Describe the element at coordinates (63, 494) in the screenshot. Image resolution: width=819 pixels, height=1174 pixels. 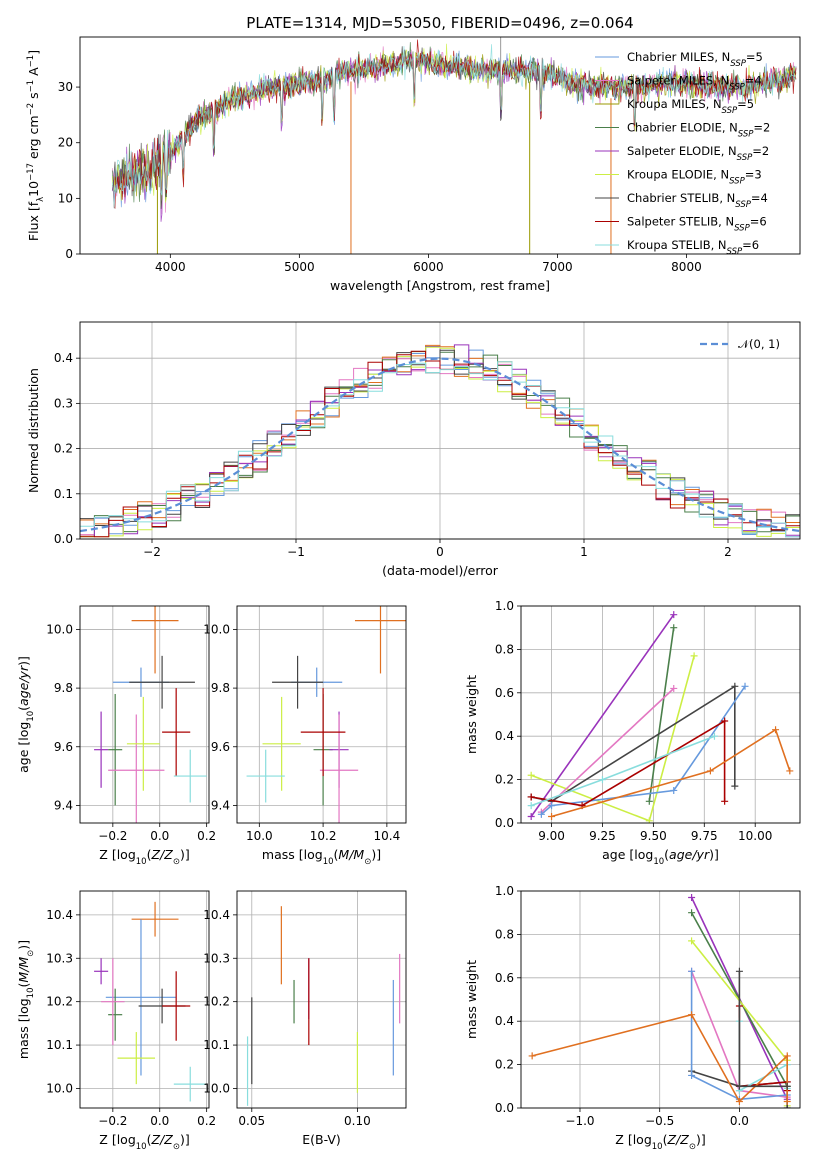
I see `y-tick-label: 0.1` at that location.